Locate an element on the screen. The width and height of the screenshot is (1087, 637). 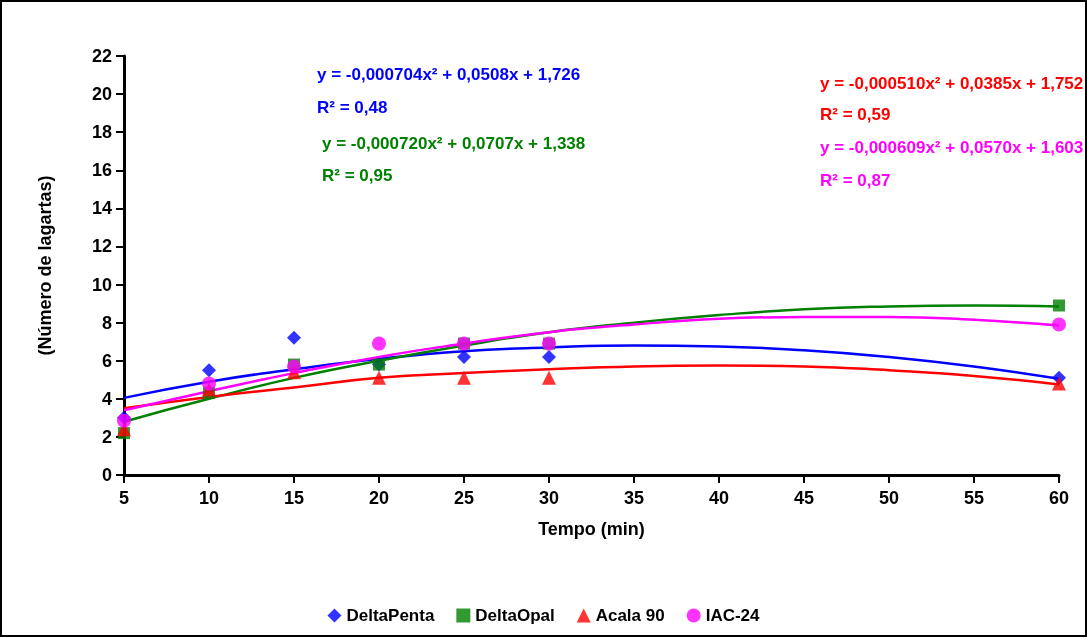
y-tick-label: 20 is located at coordinates (101, 94).